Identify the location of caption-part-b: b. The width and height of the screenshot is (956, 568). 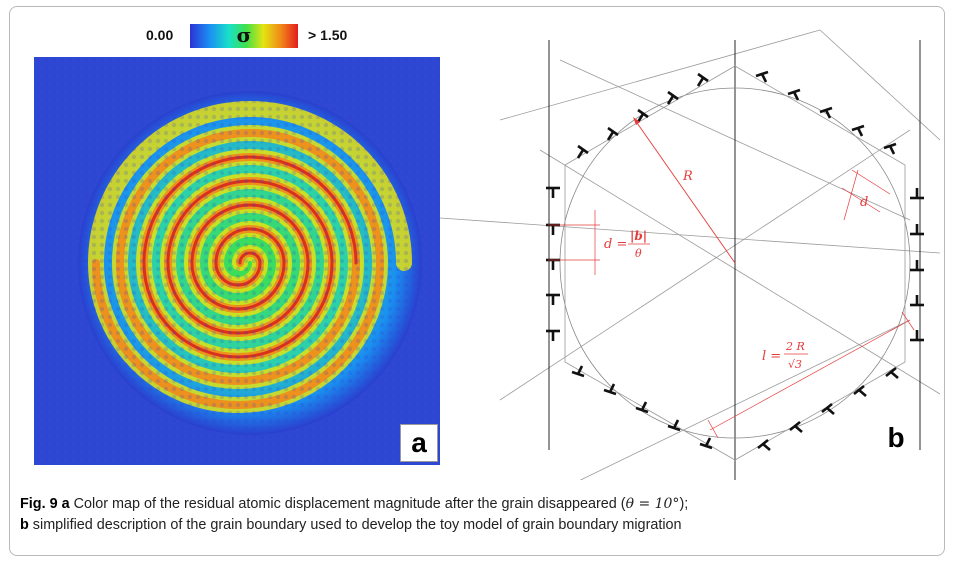
(24, 525).